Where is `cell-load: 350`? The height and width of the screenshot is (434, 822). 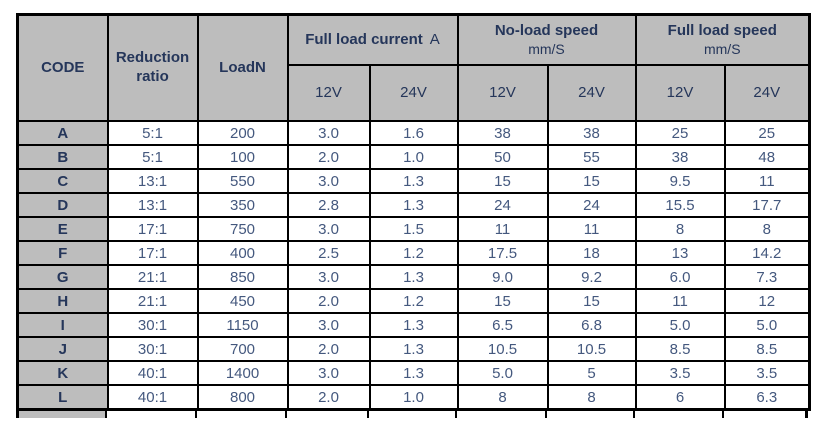
cell-load: 350 is located at coordinates (242, 205).